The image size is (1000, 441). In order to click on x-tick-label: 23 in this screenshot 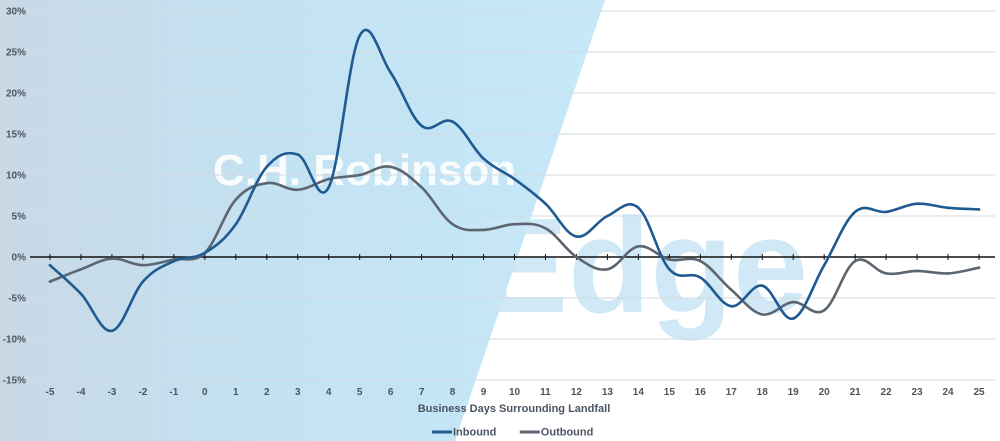, I will do `click(918, 392)`.